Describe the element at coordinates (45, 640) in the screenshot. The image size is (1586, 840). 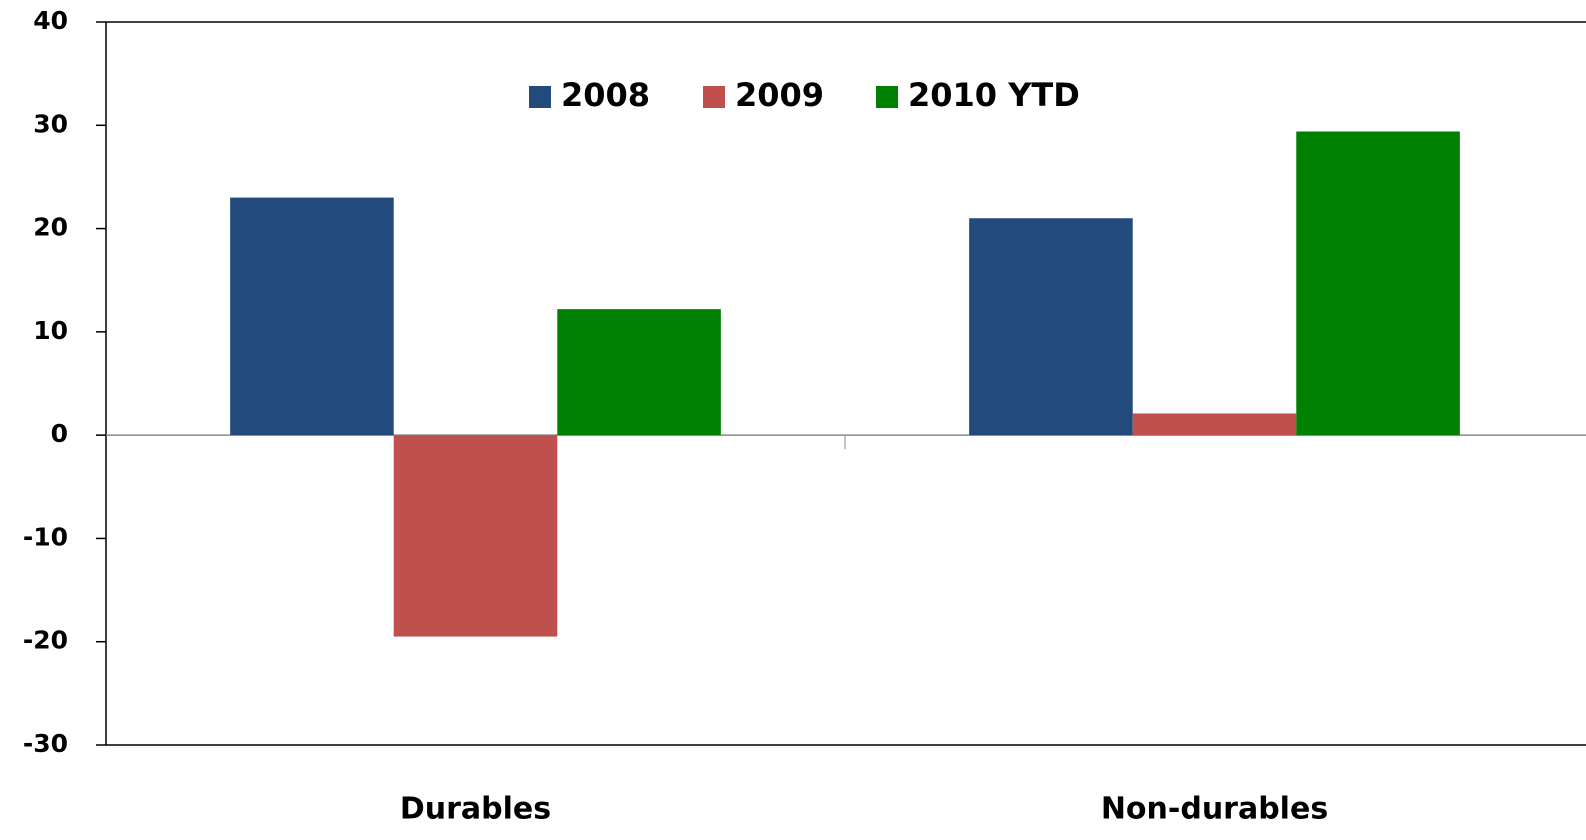
I see `y-tick-label: -20` at that location.